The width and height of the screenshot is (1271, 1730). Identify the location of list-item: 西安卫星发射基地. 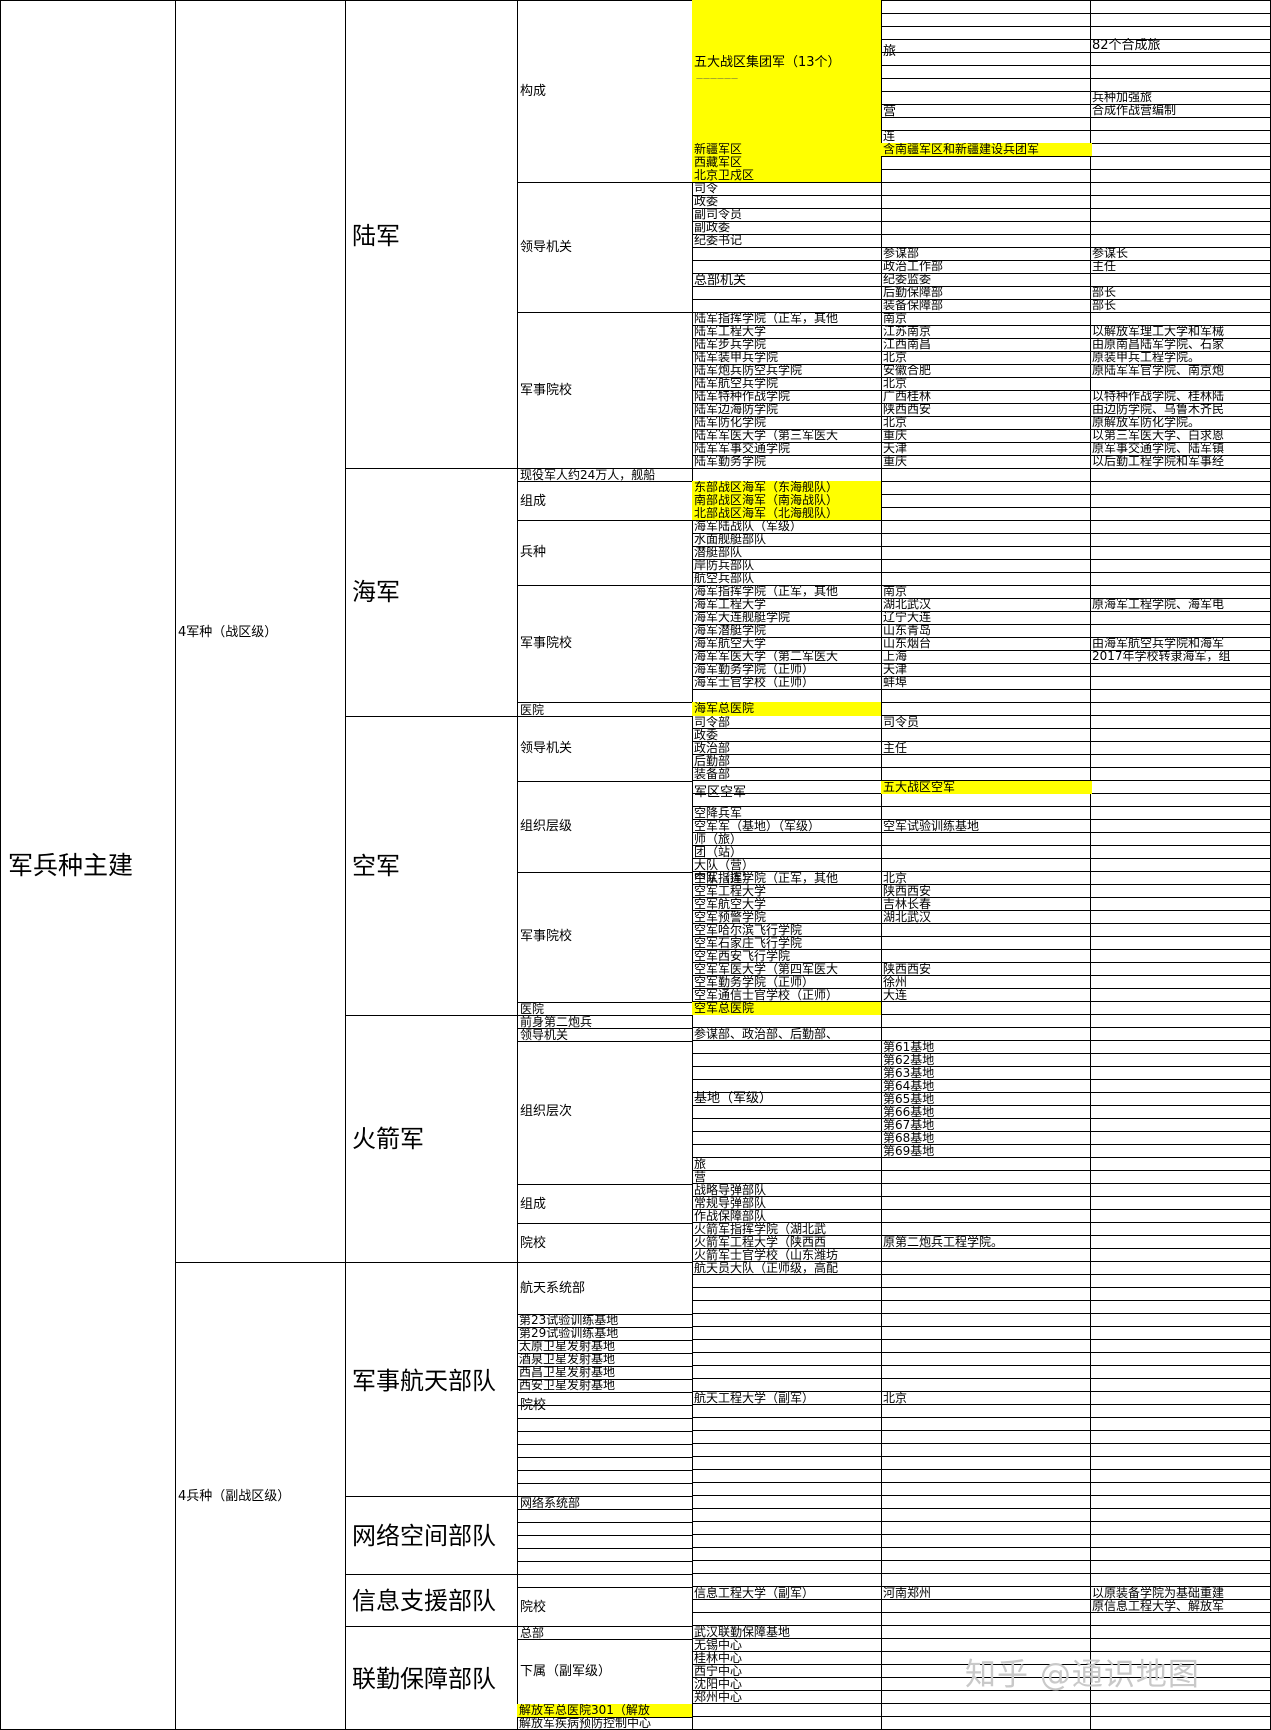
(567, 1385).